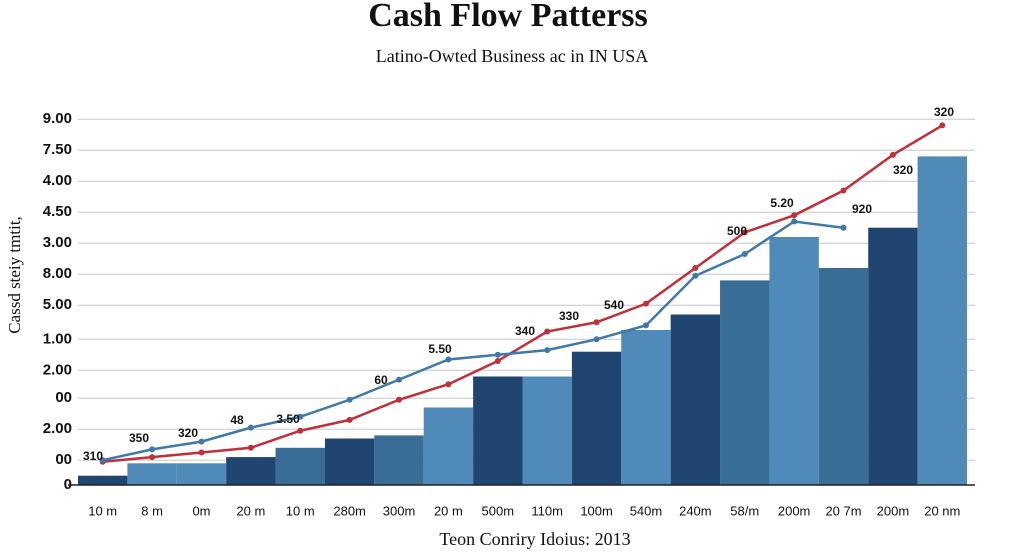 This screenshot has width=1024, height=559. I want to click on x-tick-label: 280m, so click(349, 510).